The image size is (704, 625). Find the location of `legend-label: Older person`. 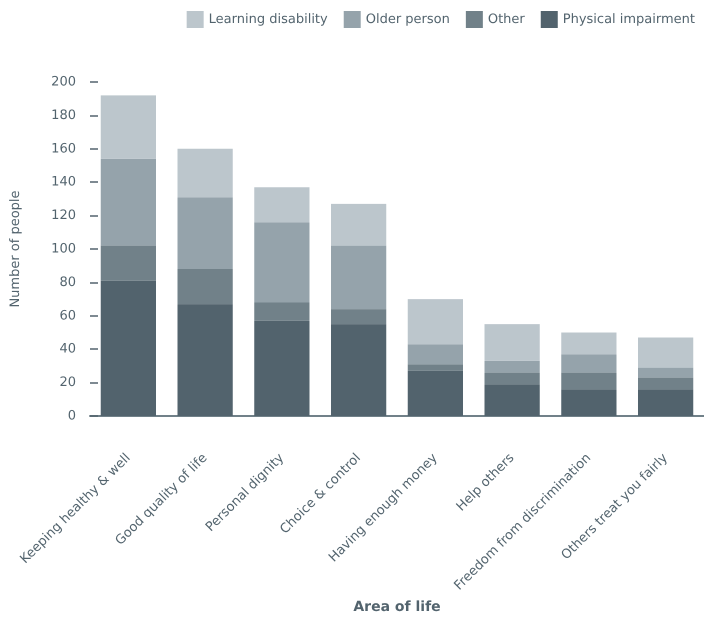

legend-label: Older person is located at coordinates (408, 19).